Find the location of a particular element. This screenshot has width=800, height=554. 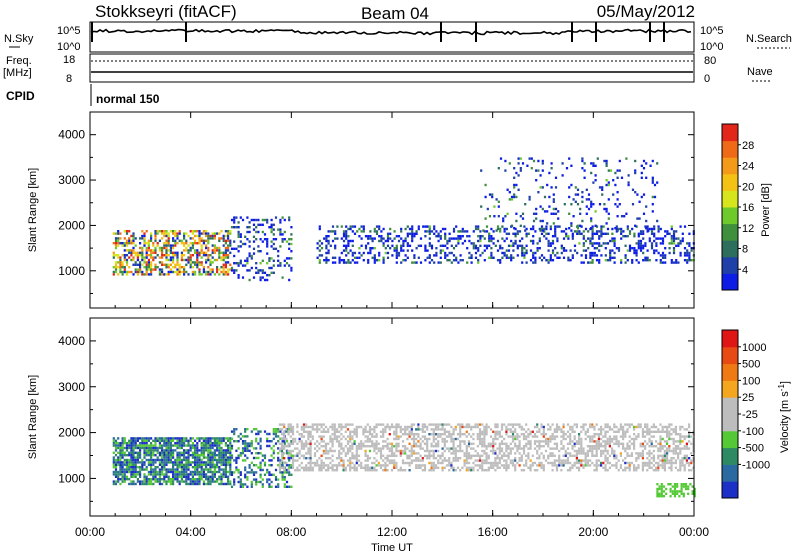

ytick-label: 3000 is located at coordinates (71, 180).